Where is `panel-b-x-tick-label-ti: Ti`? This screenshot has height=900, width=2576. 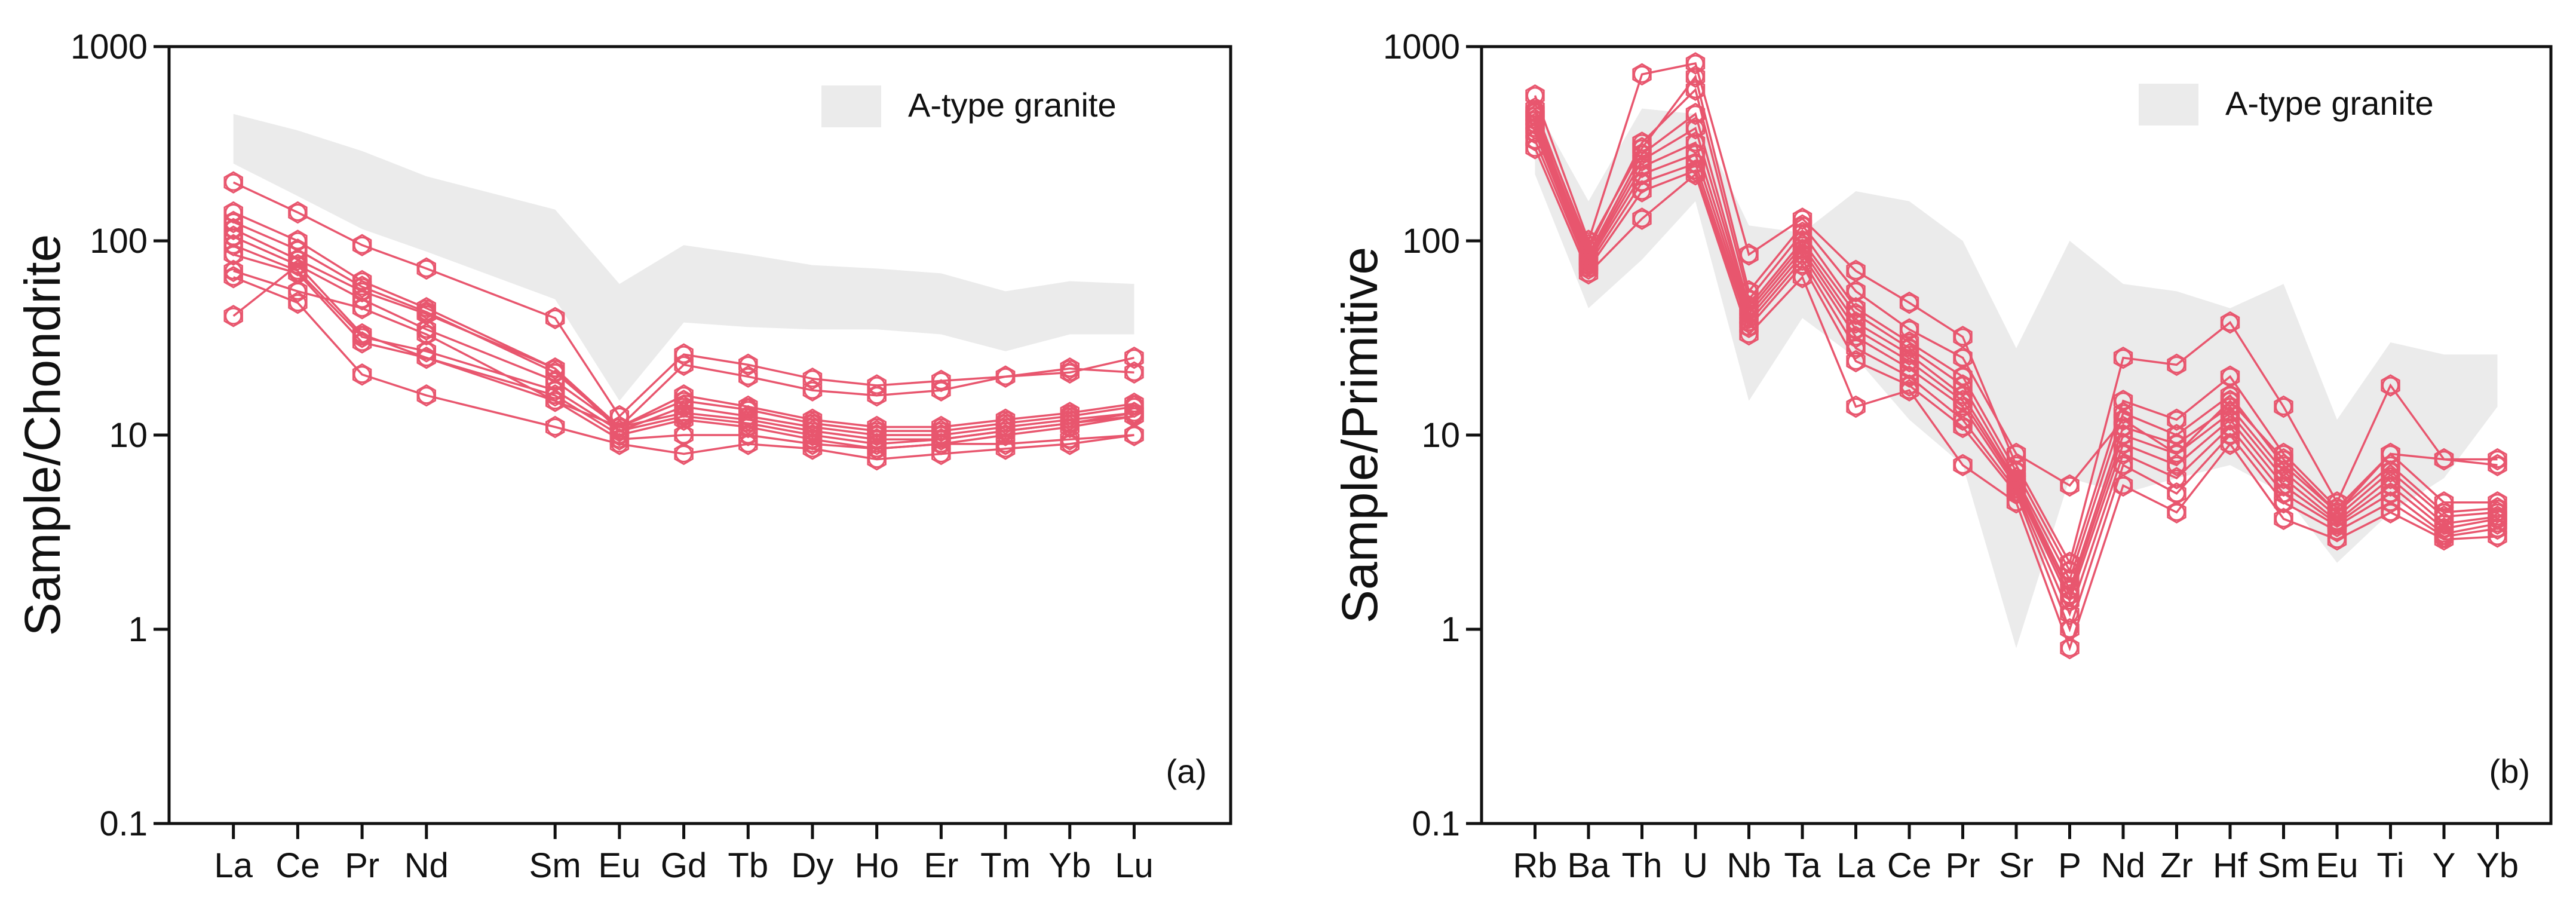
panel-b-x-tick-label-ti: Ti is located at coordinates (2390, 865).